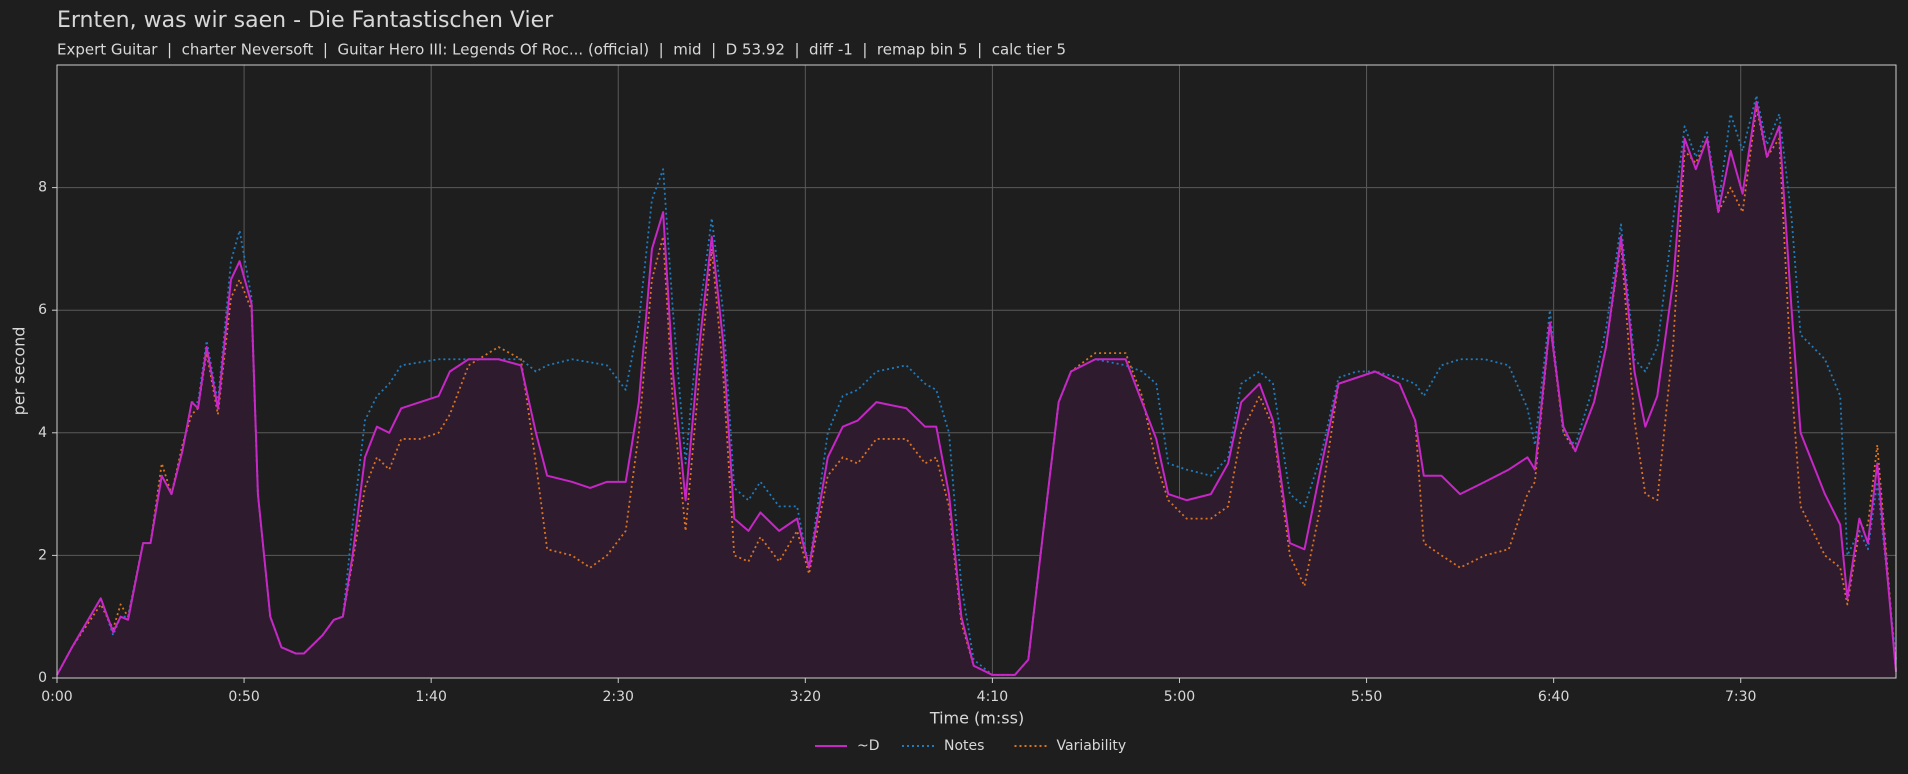 The image size is (1908, 774). I want to click on x-tick-label: 0:50, so click(243, 697).